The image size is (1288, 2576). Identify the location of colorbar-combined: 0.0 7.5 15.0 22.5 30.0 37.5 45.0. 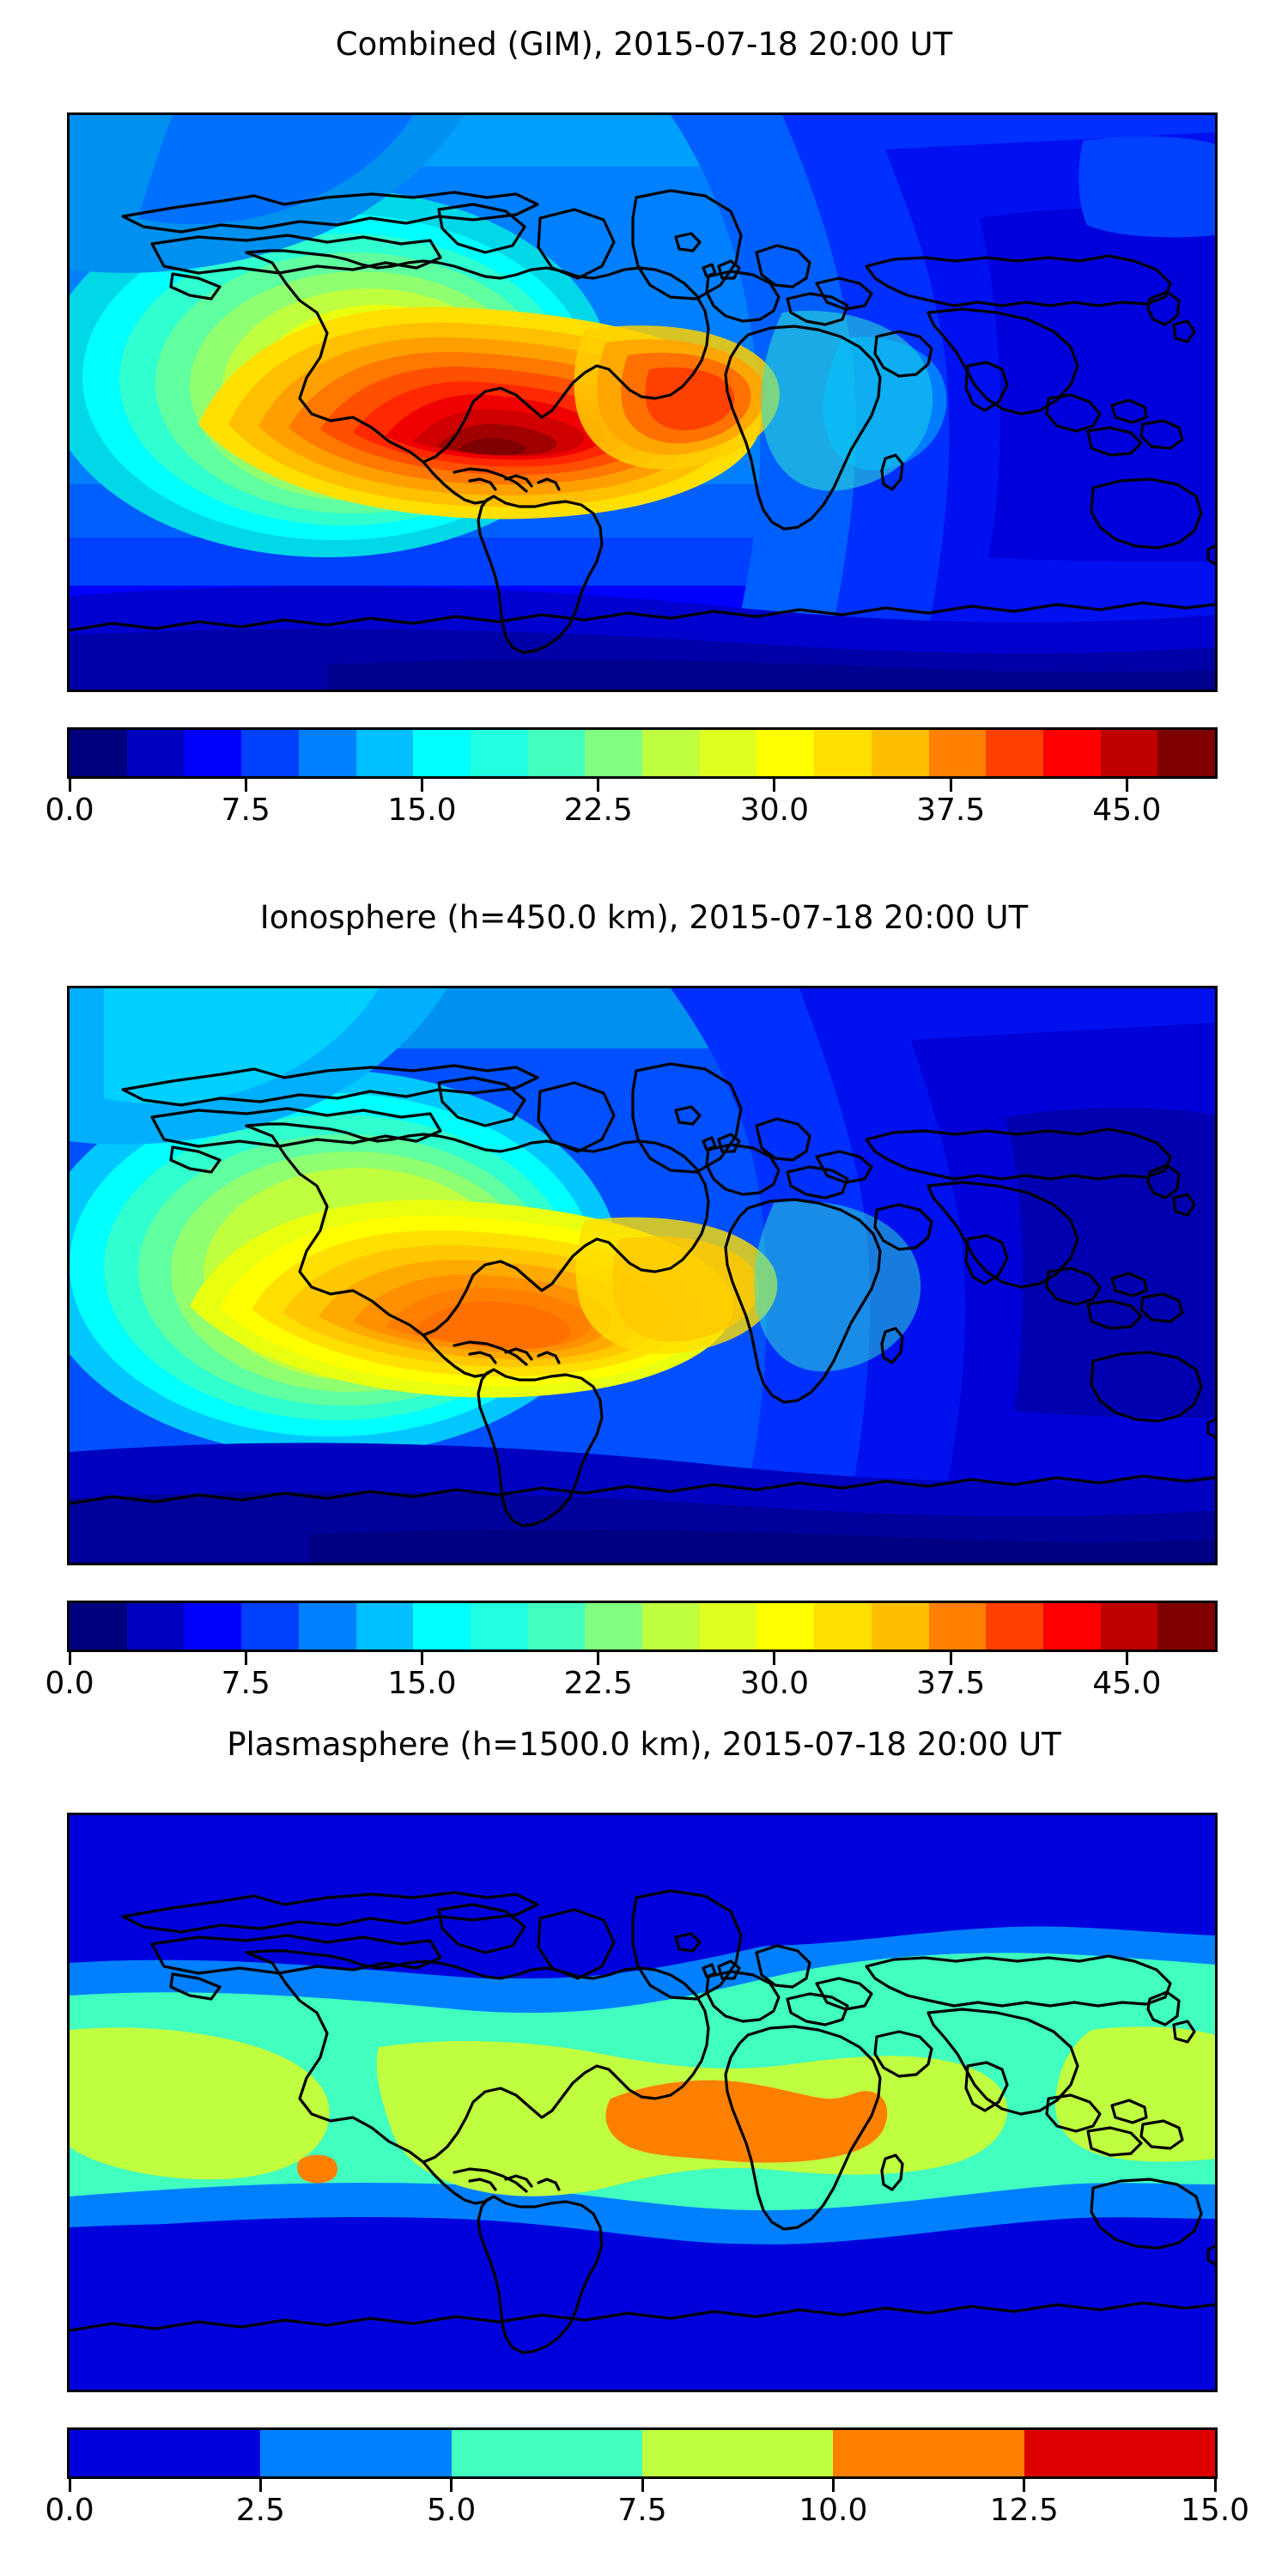
(631, 779).